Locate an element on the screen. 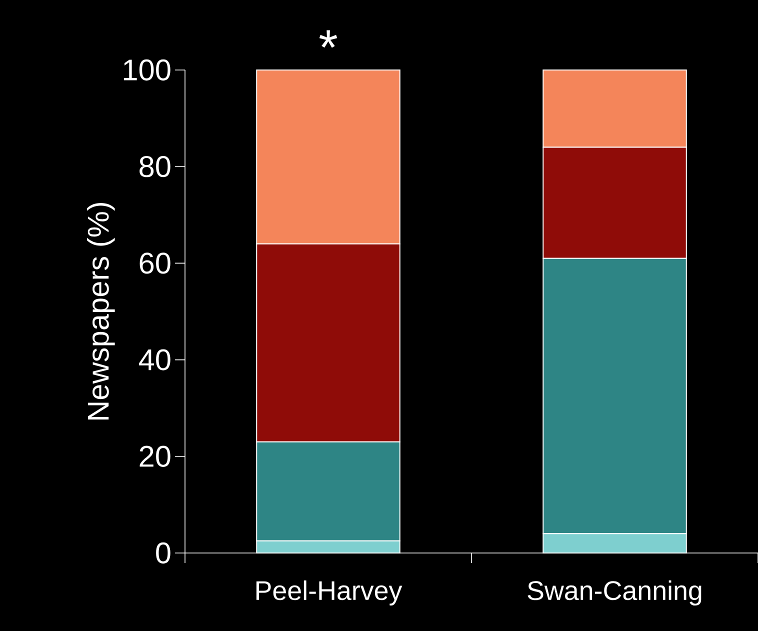 The height and width of the screenshot is (631, 758). y-tick-label: 80 is located at coordinates (155, 167).